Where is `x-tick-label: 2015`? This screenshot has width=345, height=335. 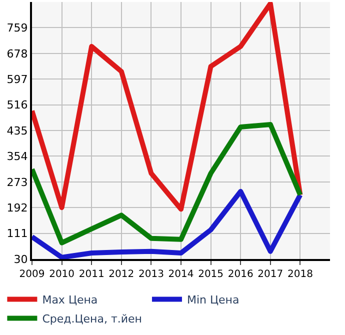 x-tick-label: 2015 is located at coordinates (211, 274).